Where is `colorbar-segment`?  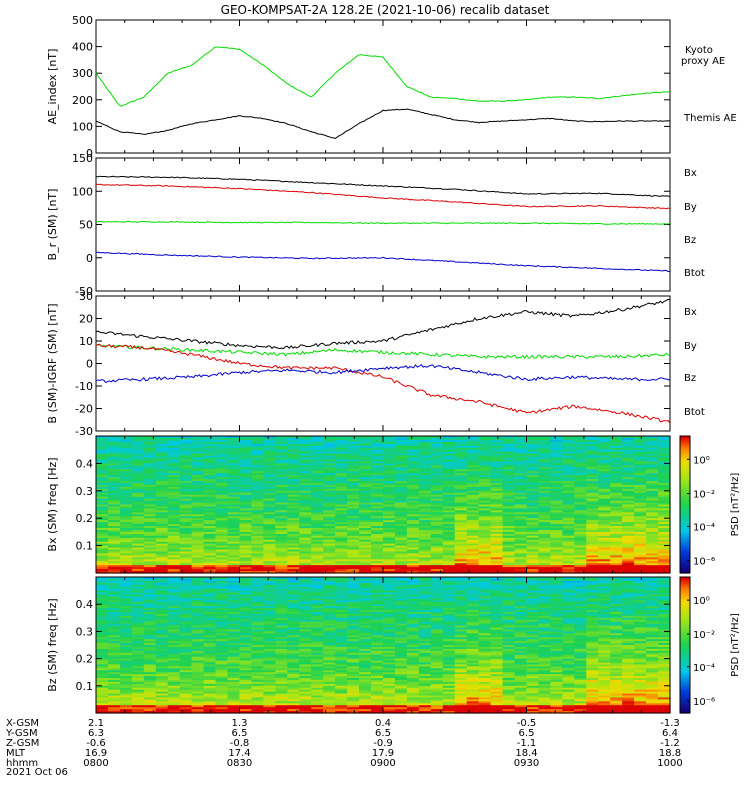
colorbar-segment is located at coordinates (685, 506).